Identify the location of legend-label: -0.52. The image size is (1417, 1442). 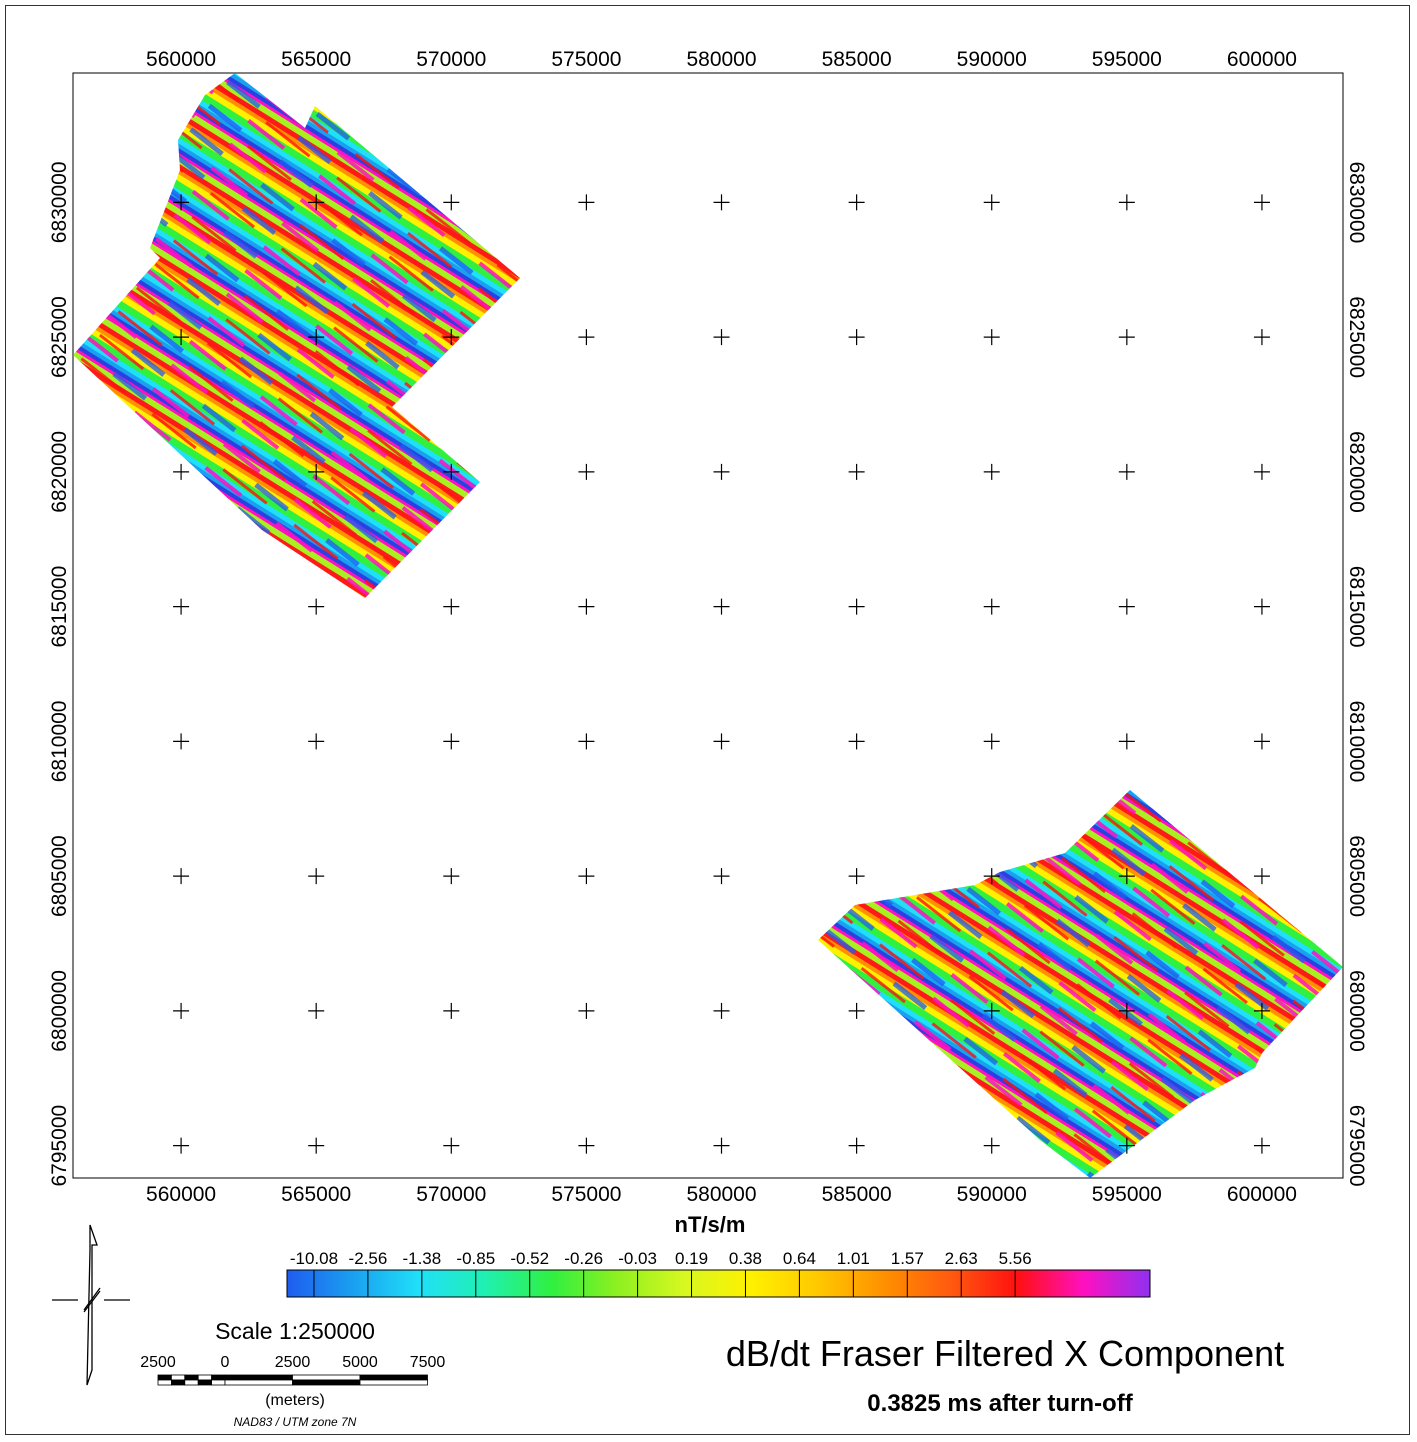
(529, 1258).